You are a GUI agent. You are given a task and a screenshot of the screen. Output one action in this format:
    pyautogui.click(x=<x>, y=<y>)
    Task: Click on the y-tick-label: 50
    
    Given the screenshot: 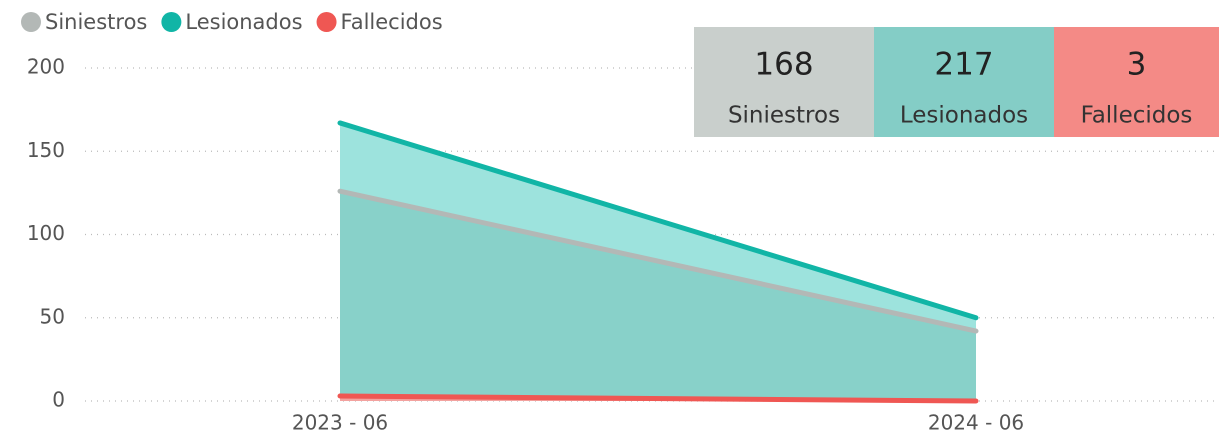 What is the action you would take?
    pyautogui.click(x=52, y=316)
    